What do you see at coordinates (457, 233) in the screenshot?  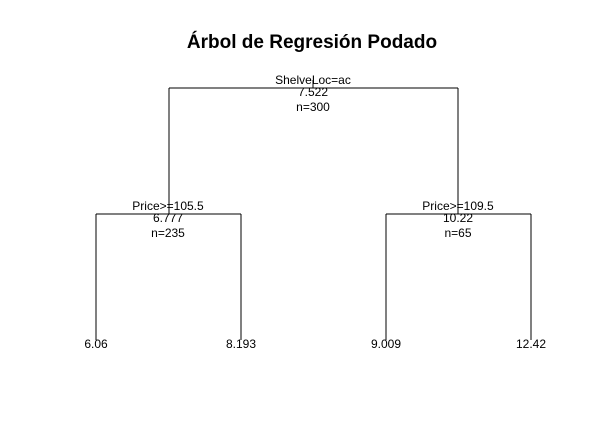 I see `right-n-label: n=65` at bounding box center [457, 233].